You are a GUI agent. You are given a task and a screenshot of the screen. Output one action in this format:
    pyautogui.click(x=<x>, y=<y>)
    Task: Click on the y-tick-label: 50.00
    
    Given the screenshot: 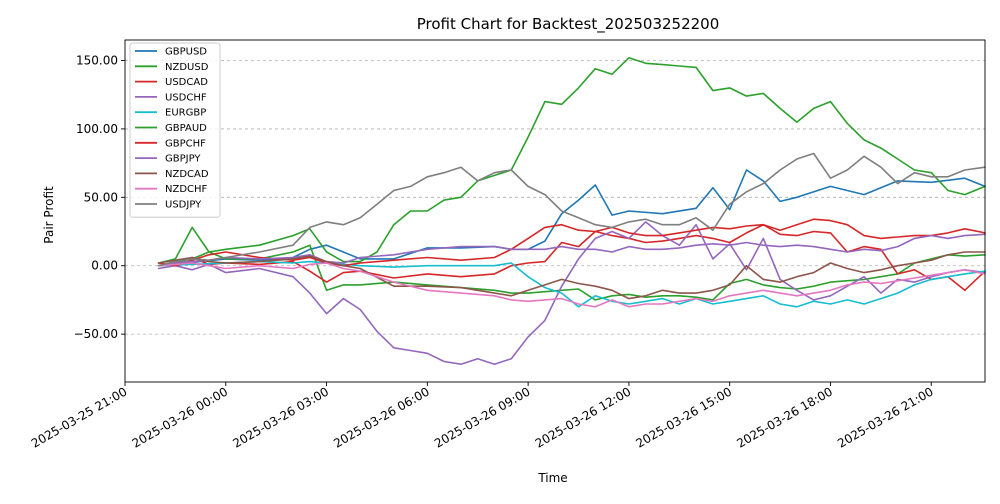 What is the action you would take?
    pyautogui.click(x=101, y=197)
    